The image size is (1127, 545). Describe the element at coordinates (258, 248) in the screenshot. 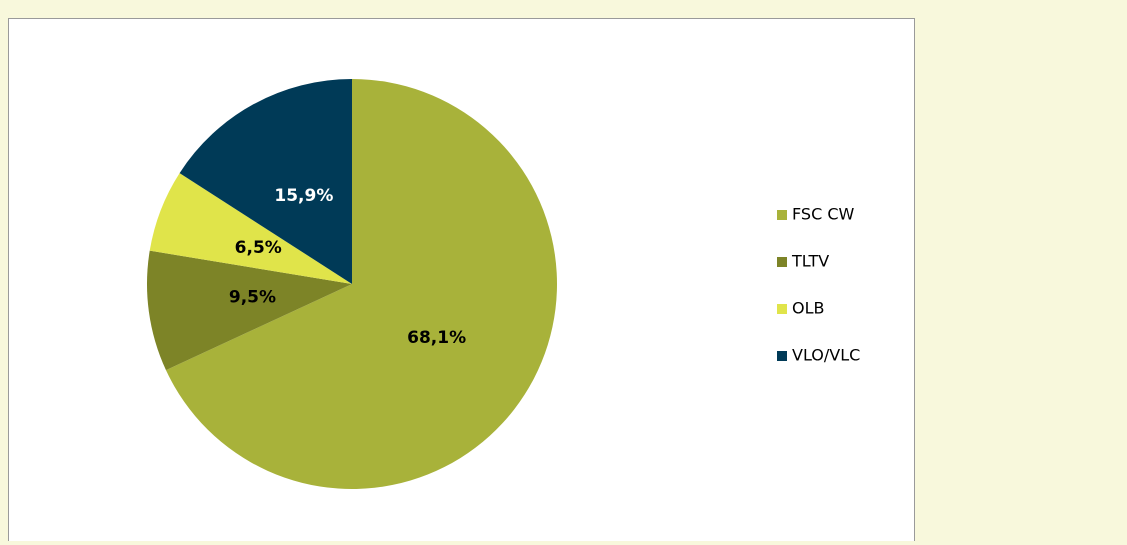

I see `data-label: 6,5%` at that location.